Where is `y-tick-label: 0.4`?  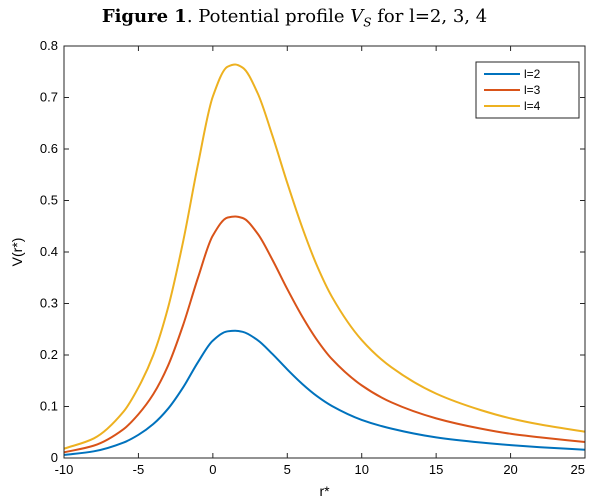
y-tick-label: 0.4 is located at coordinates (49, 251).